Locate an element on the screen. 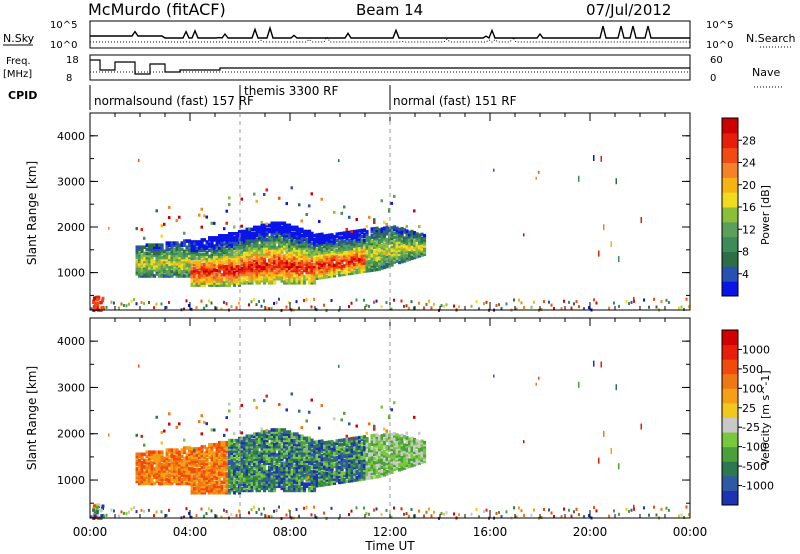 This screenshot has height=554, width=800. nave-label: Nave is located at coordinates (766, 72).